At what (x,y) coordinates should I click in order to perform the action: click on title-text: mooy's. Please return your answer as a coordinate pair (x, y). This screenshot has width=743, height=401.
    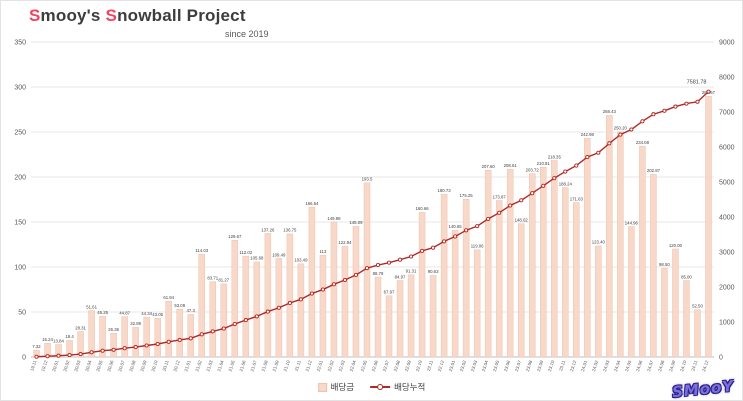
    Looking at the image, I should click on (73, 15).